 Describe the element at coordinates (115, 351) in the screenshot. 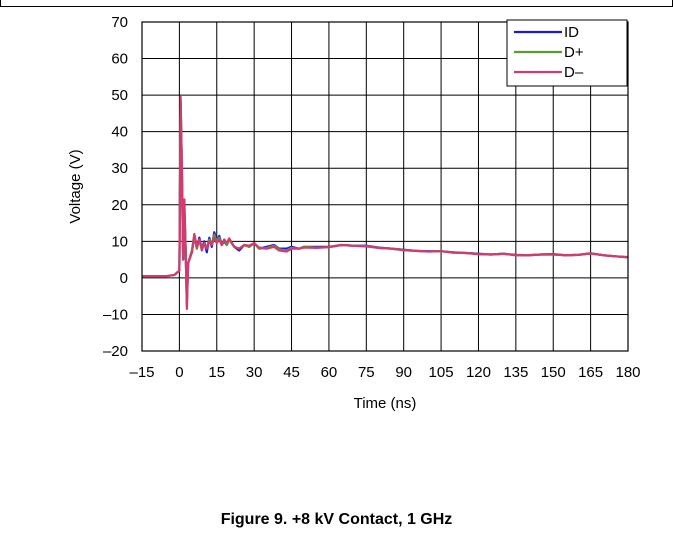

I see `y-tick-label: –20` at that location.